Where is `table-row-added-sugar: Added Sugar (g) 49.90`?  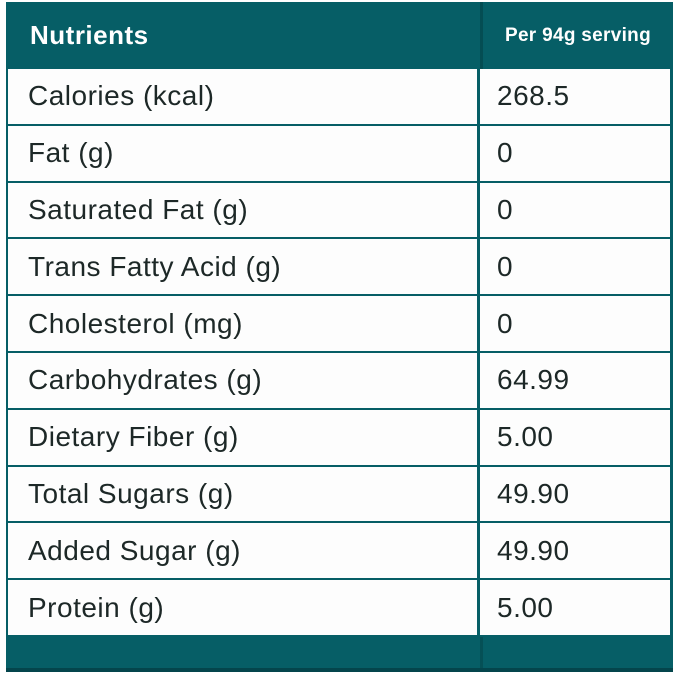 table-row-added-sugar: Added Sugar (g) 49.90 is located at coordinates (339, 552).